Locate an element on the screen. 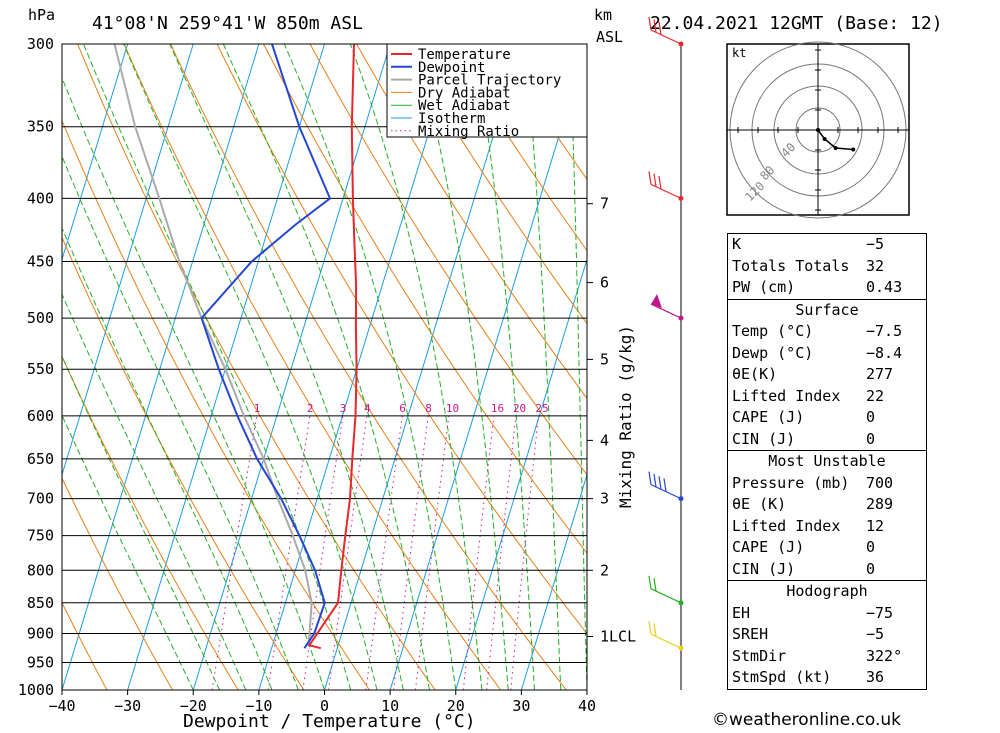  surface-value: 0 is located at coordinates (871, 438).